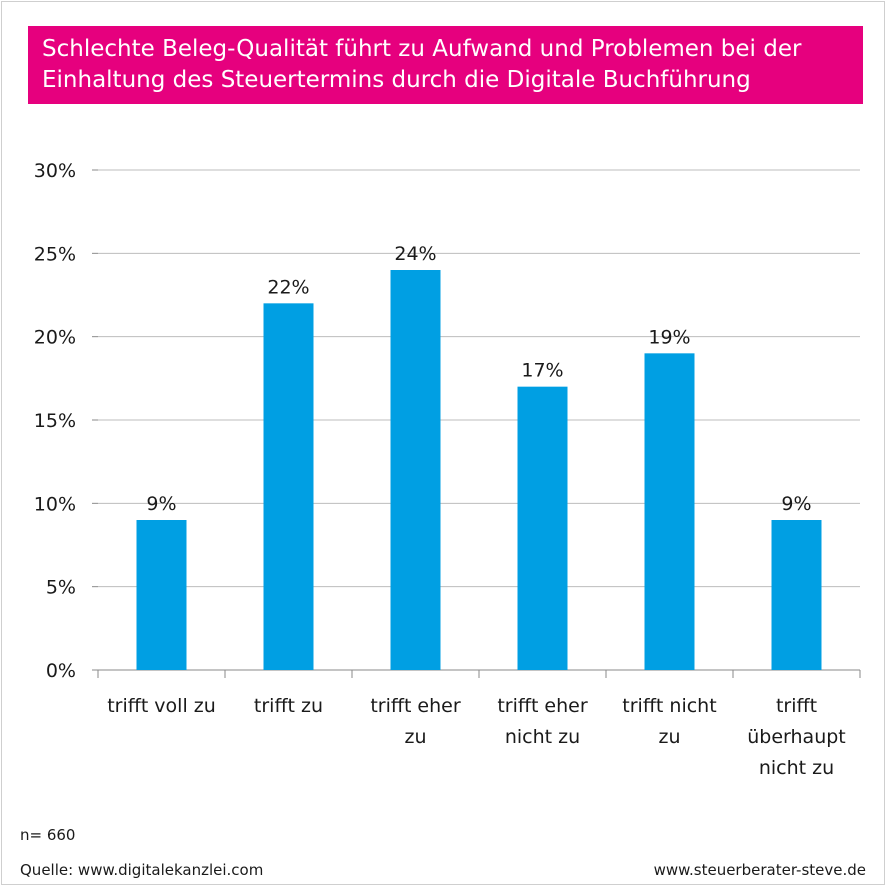  I want to click on y-tick-label: 0%, so click(61, 671).